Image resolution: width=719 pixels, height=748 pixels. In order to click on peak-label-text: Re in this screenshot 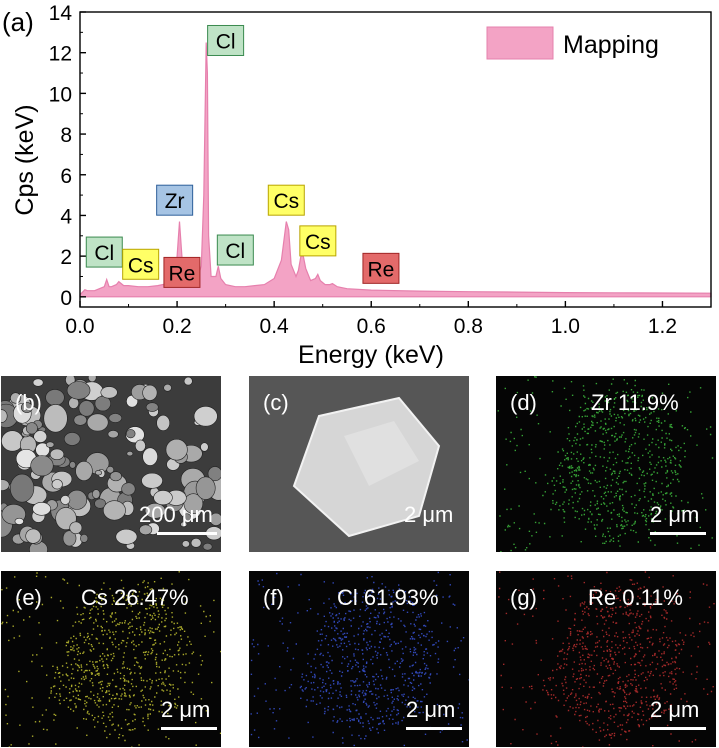, I will do `click(182, 273)`.